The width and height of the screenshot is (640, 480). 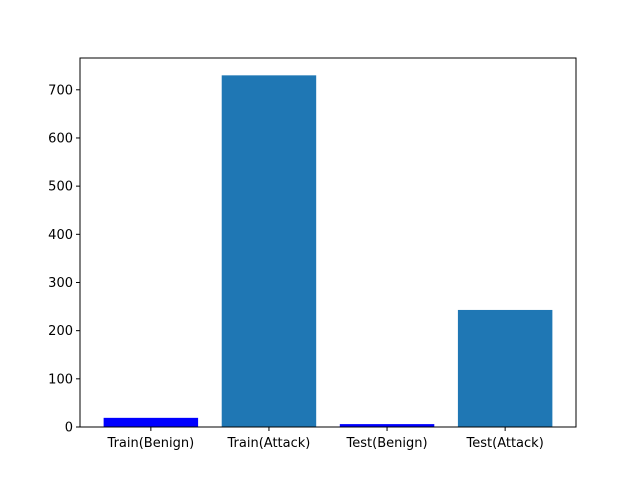 What do you see at coordinates (64, 259) in the screenshot?
I see `y-axis: 0 100 200 300 400 500 600 700` at bounding box center [64, 259].